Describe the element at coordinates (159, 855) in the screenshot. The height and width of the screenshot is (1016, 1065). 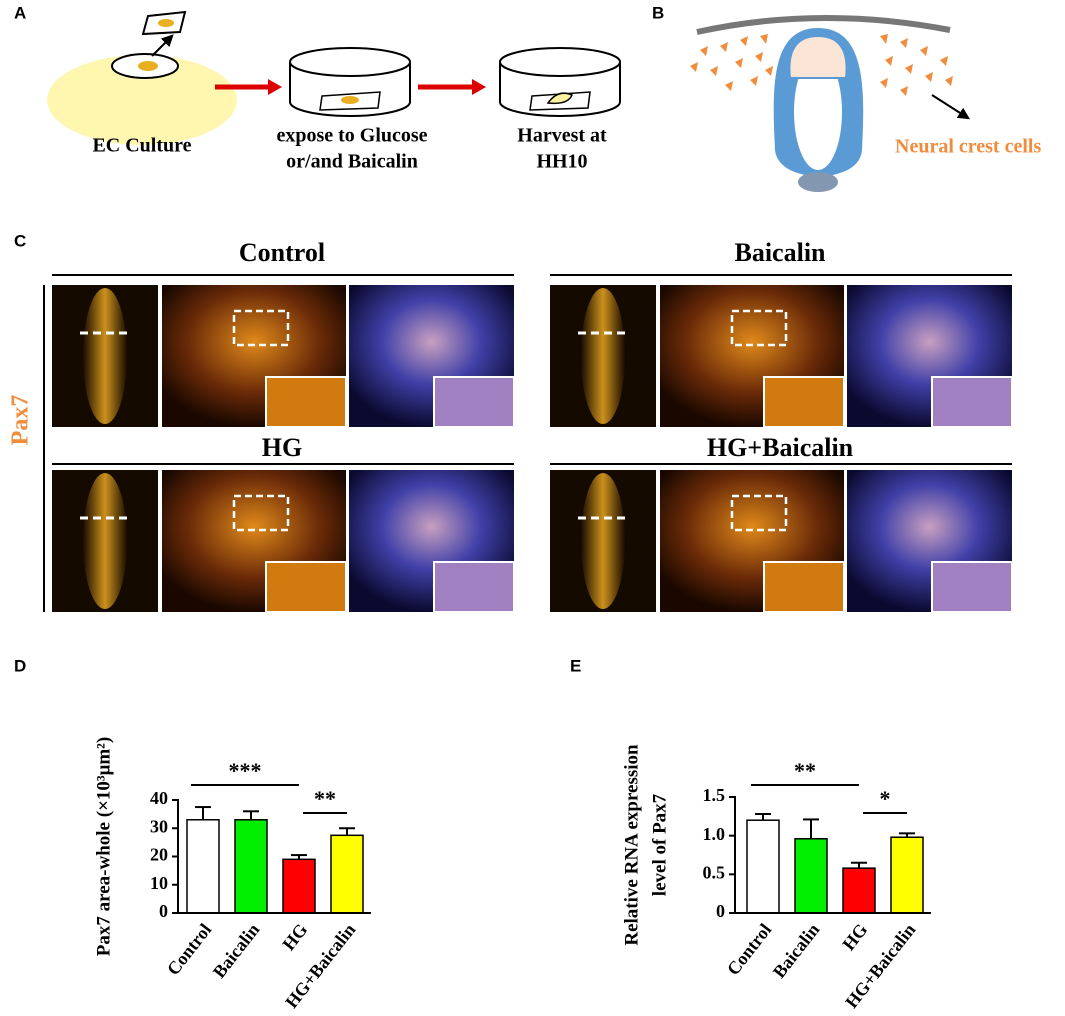
I see `y-tick-label: 20` at that location.